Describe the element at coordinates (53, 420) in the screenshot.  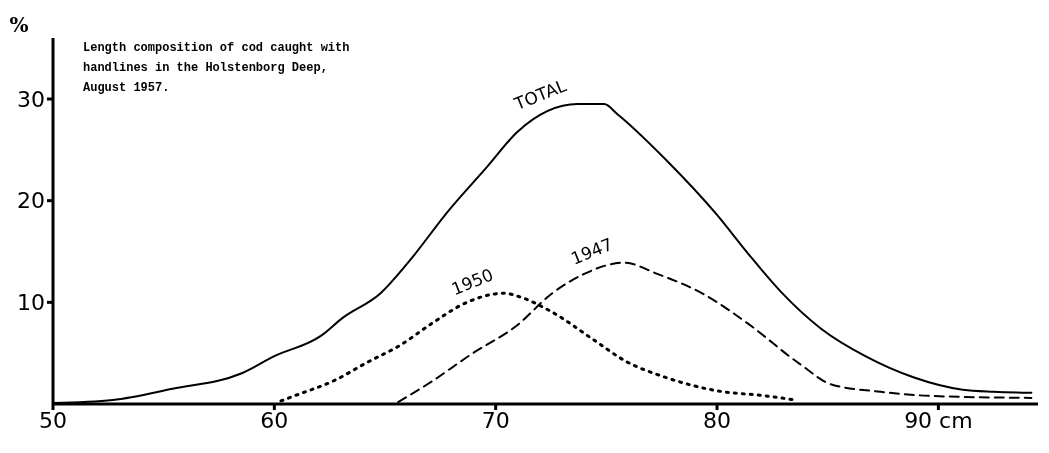
I see `x-tick-label: 50` at that location.